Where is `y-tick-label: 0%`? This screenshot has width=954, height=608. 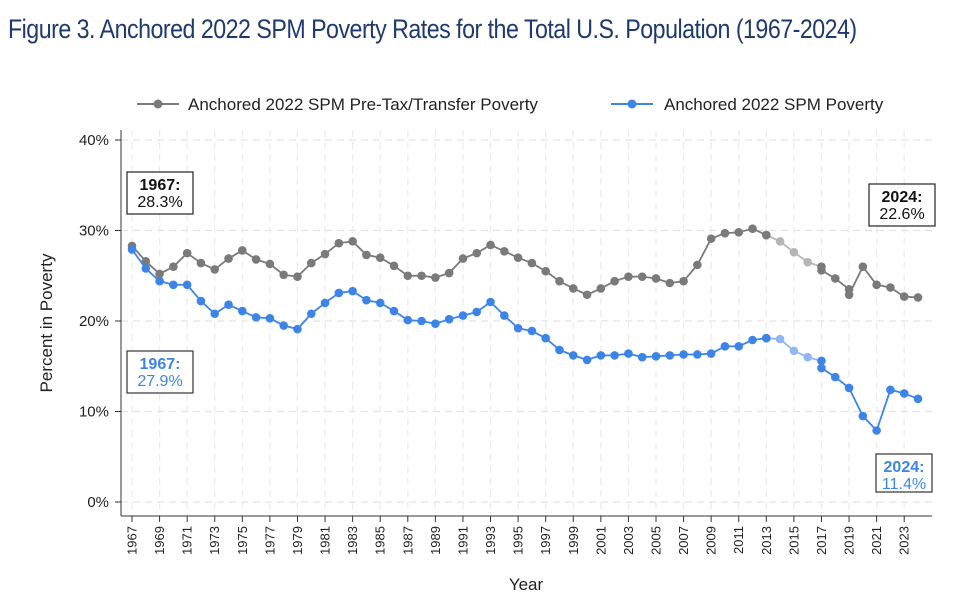
y-tick-label: 0% is located at coordinates (98, 502).